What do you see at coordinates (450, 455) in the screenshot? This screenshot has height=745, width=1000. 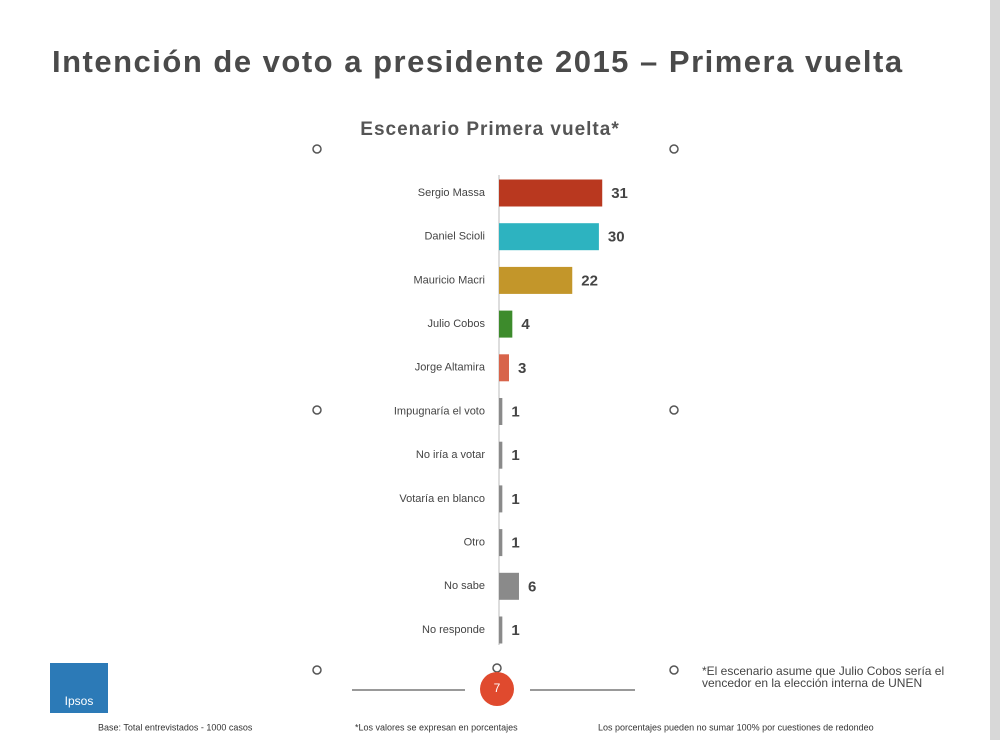 I see `category-label: No iría a votar` at bounding box center [450, 455].